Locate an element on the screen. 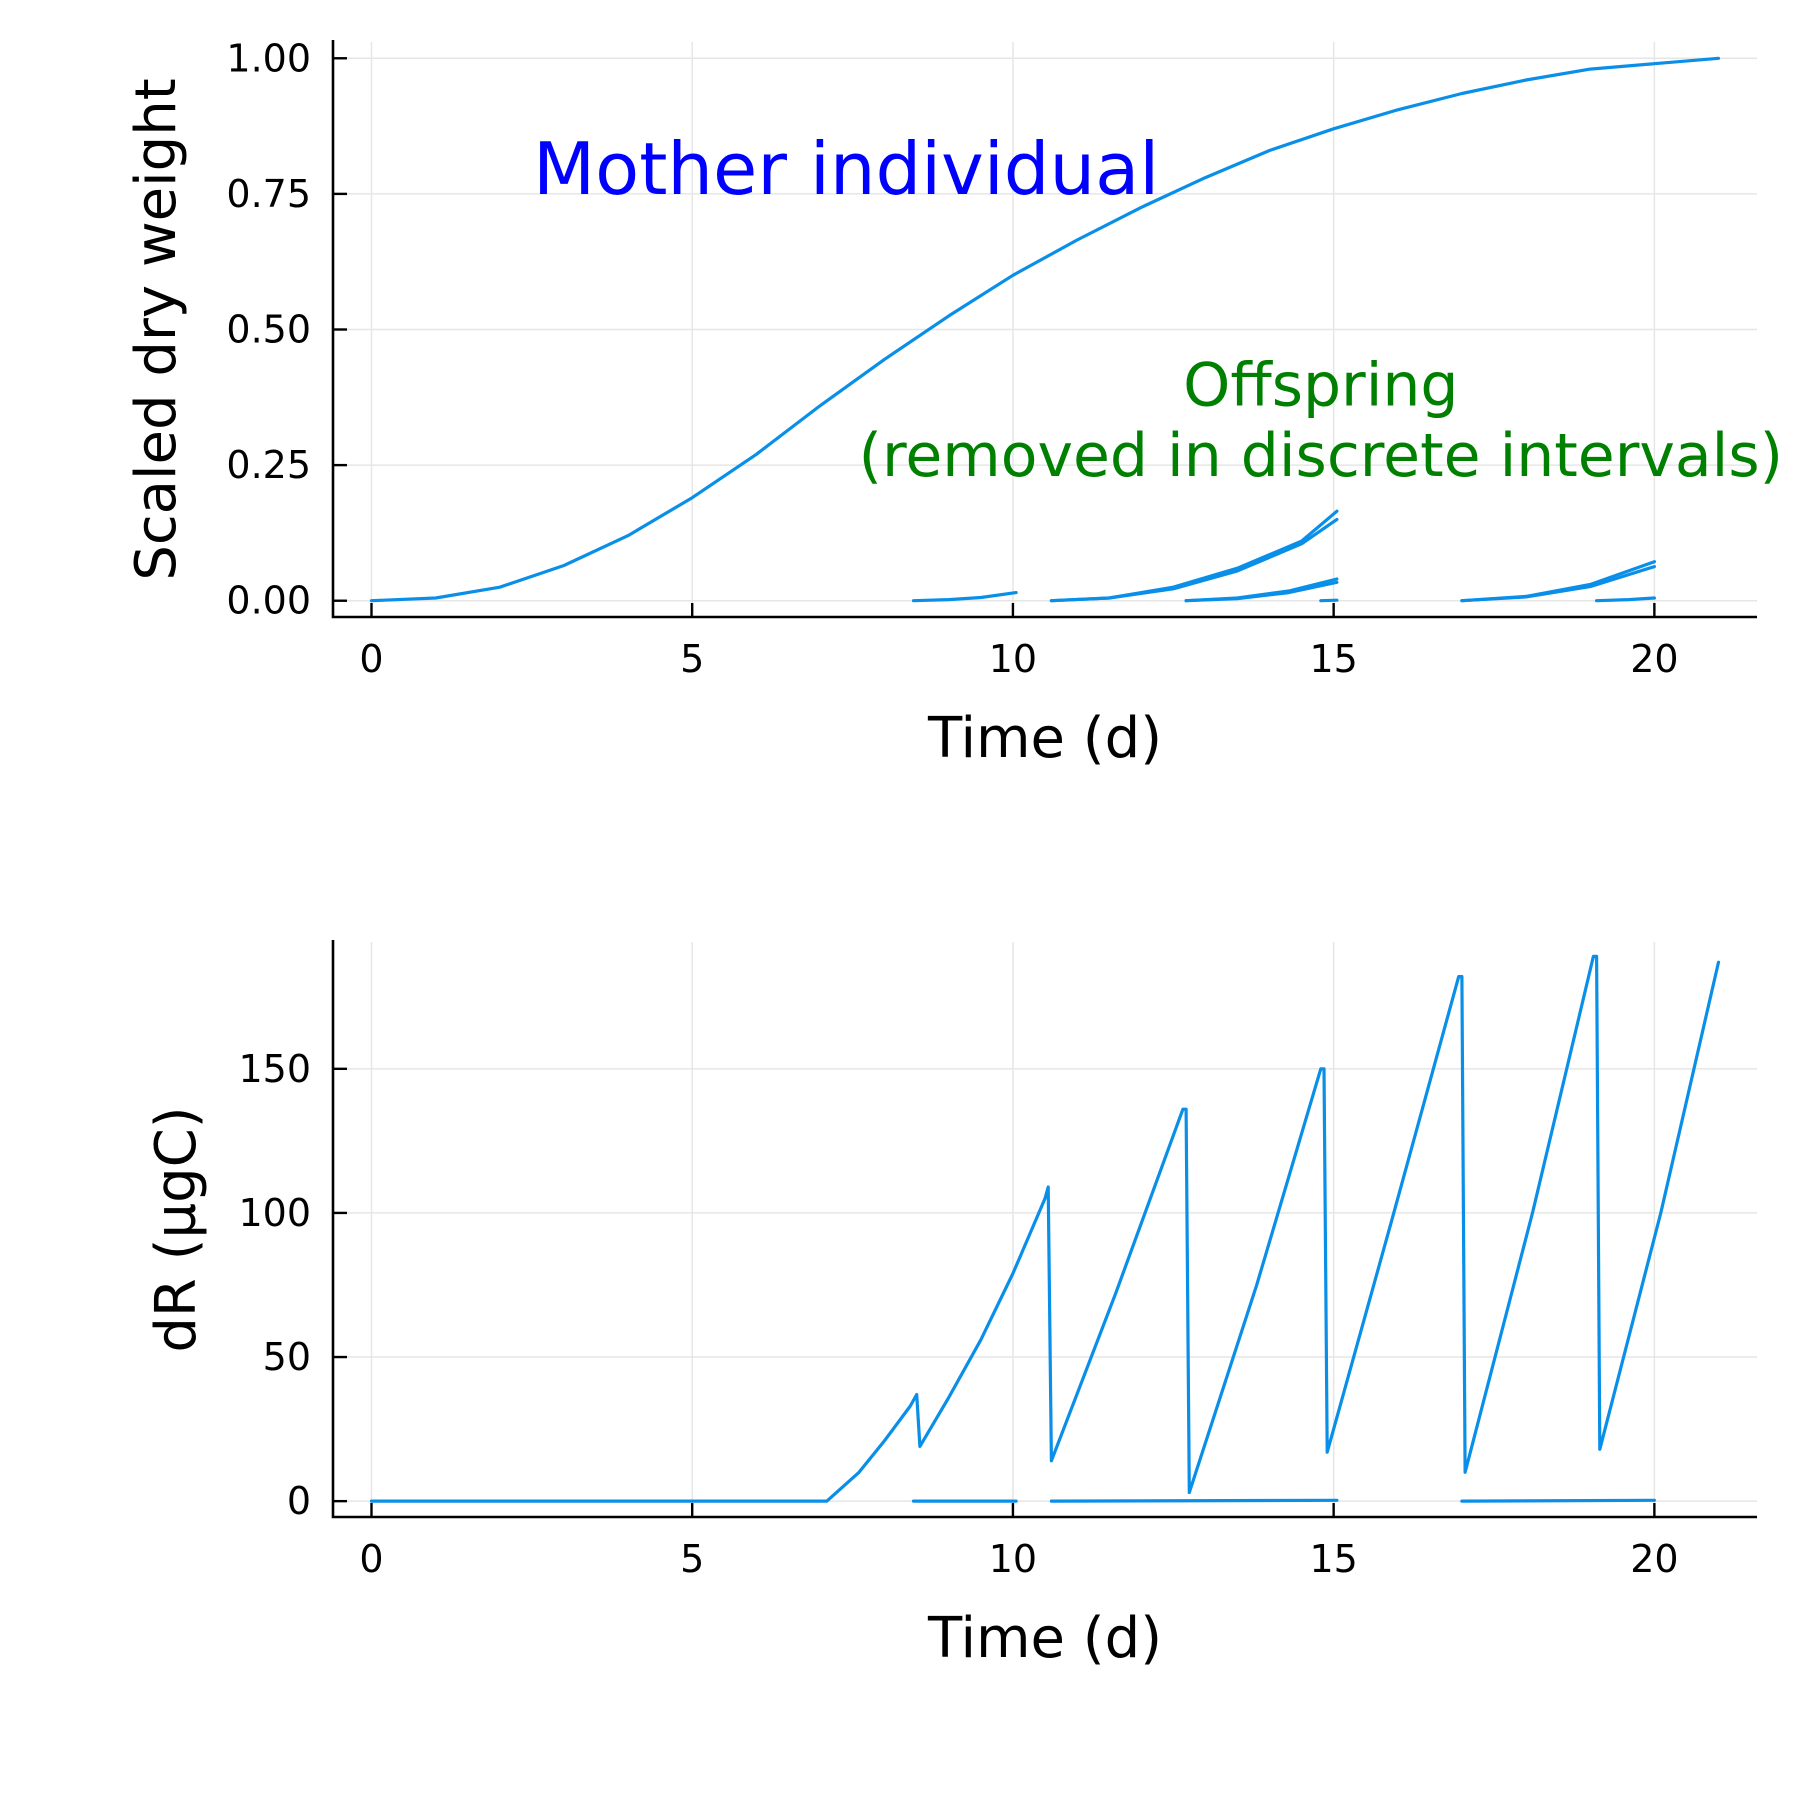  annotation-weight-2: (removed in discrete intervals) is located at coordinates (1321, 456).